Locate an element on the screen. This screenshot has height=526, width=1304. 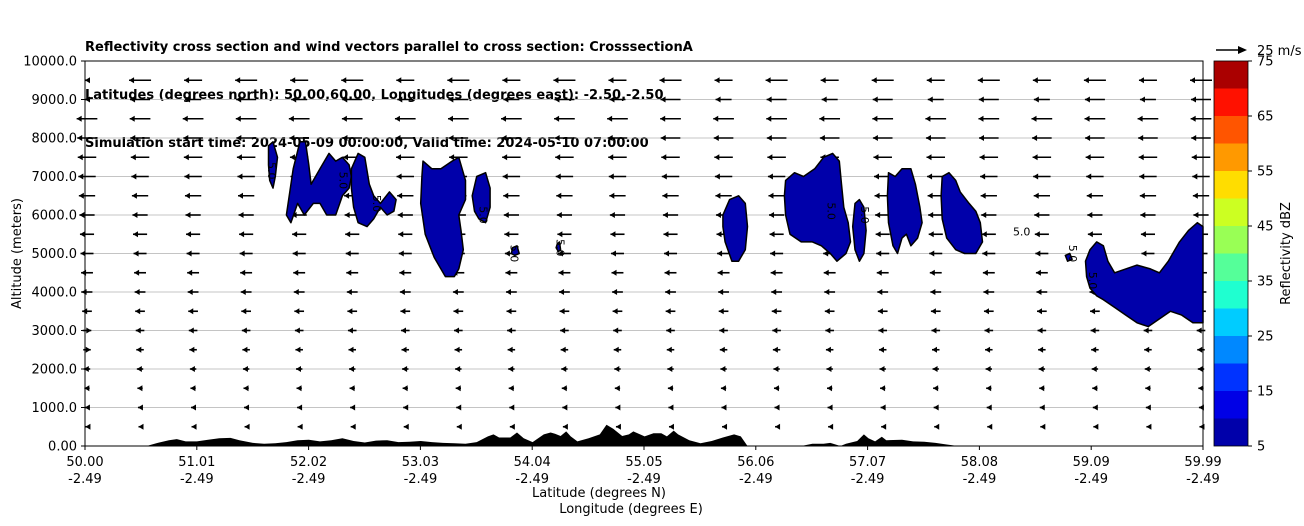
colorbar: 5 15 25 35 45 55 65 75 is located at coordinates (1243, 255).